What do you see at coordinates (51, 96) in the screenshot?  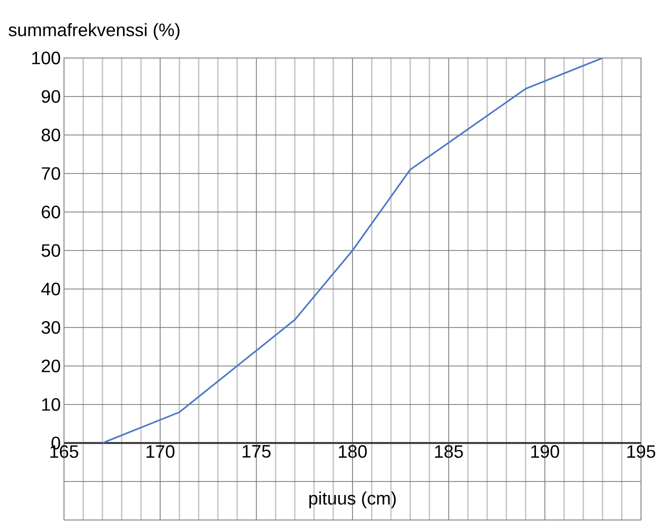 I see `y-tick-label: 90` at bounding box center [51, 96].